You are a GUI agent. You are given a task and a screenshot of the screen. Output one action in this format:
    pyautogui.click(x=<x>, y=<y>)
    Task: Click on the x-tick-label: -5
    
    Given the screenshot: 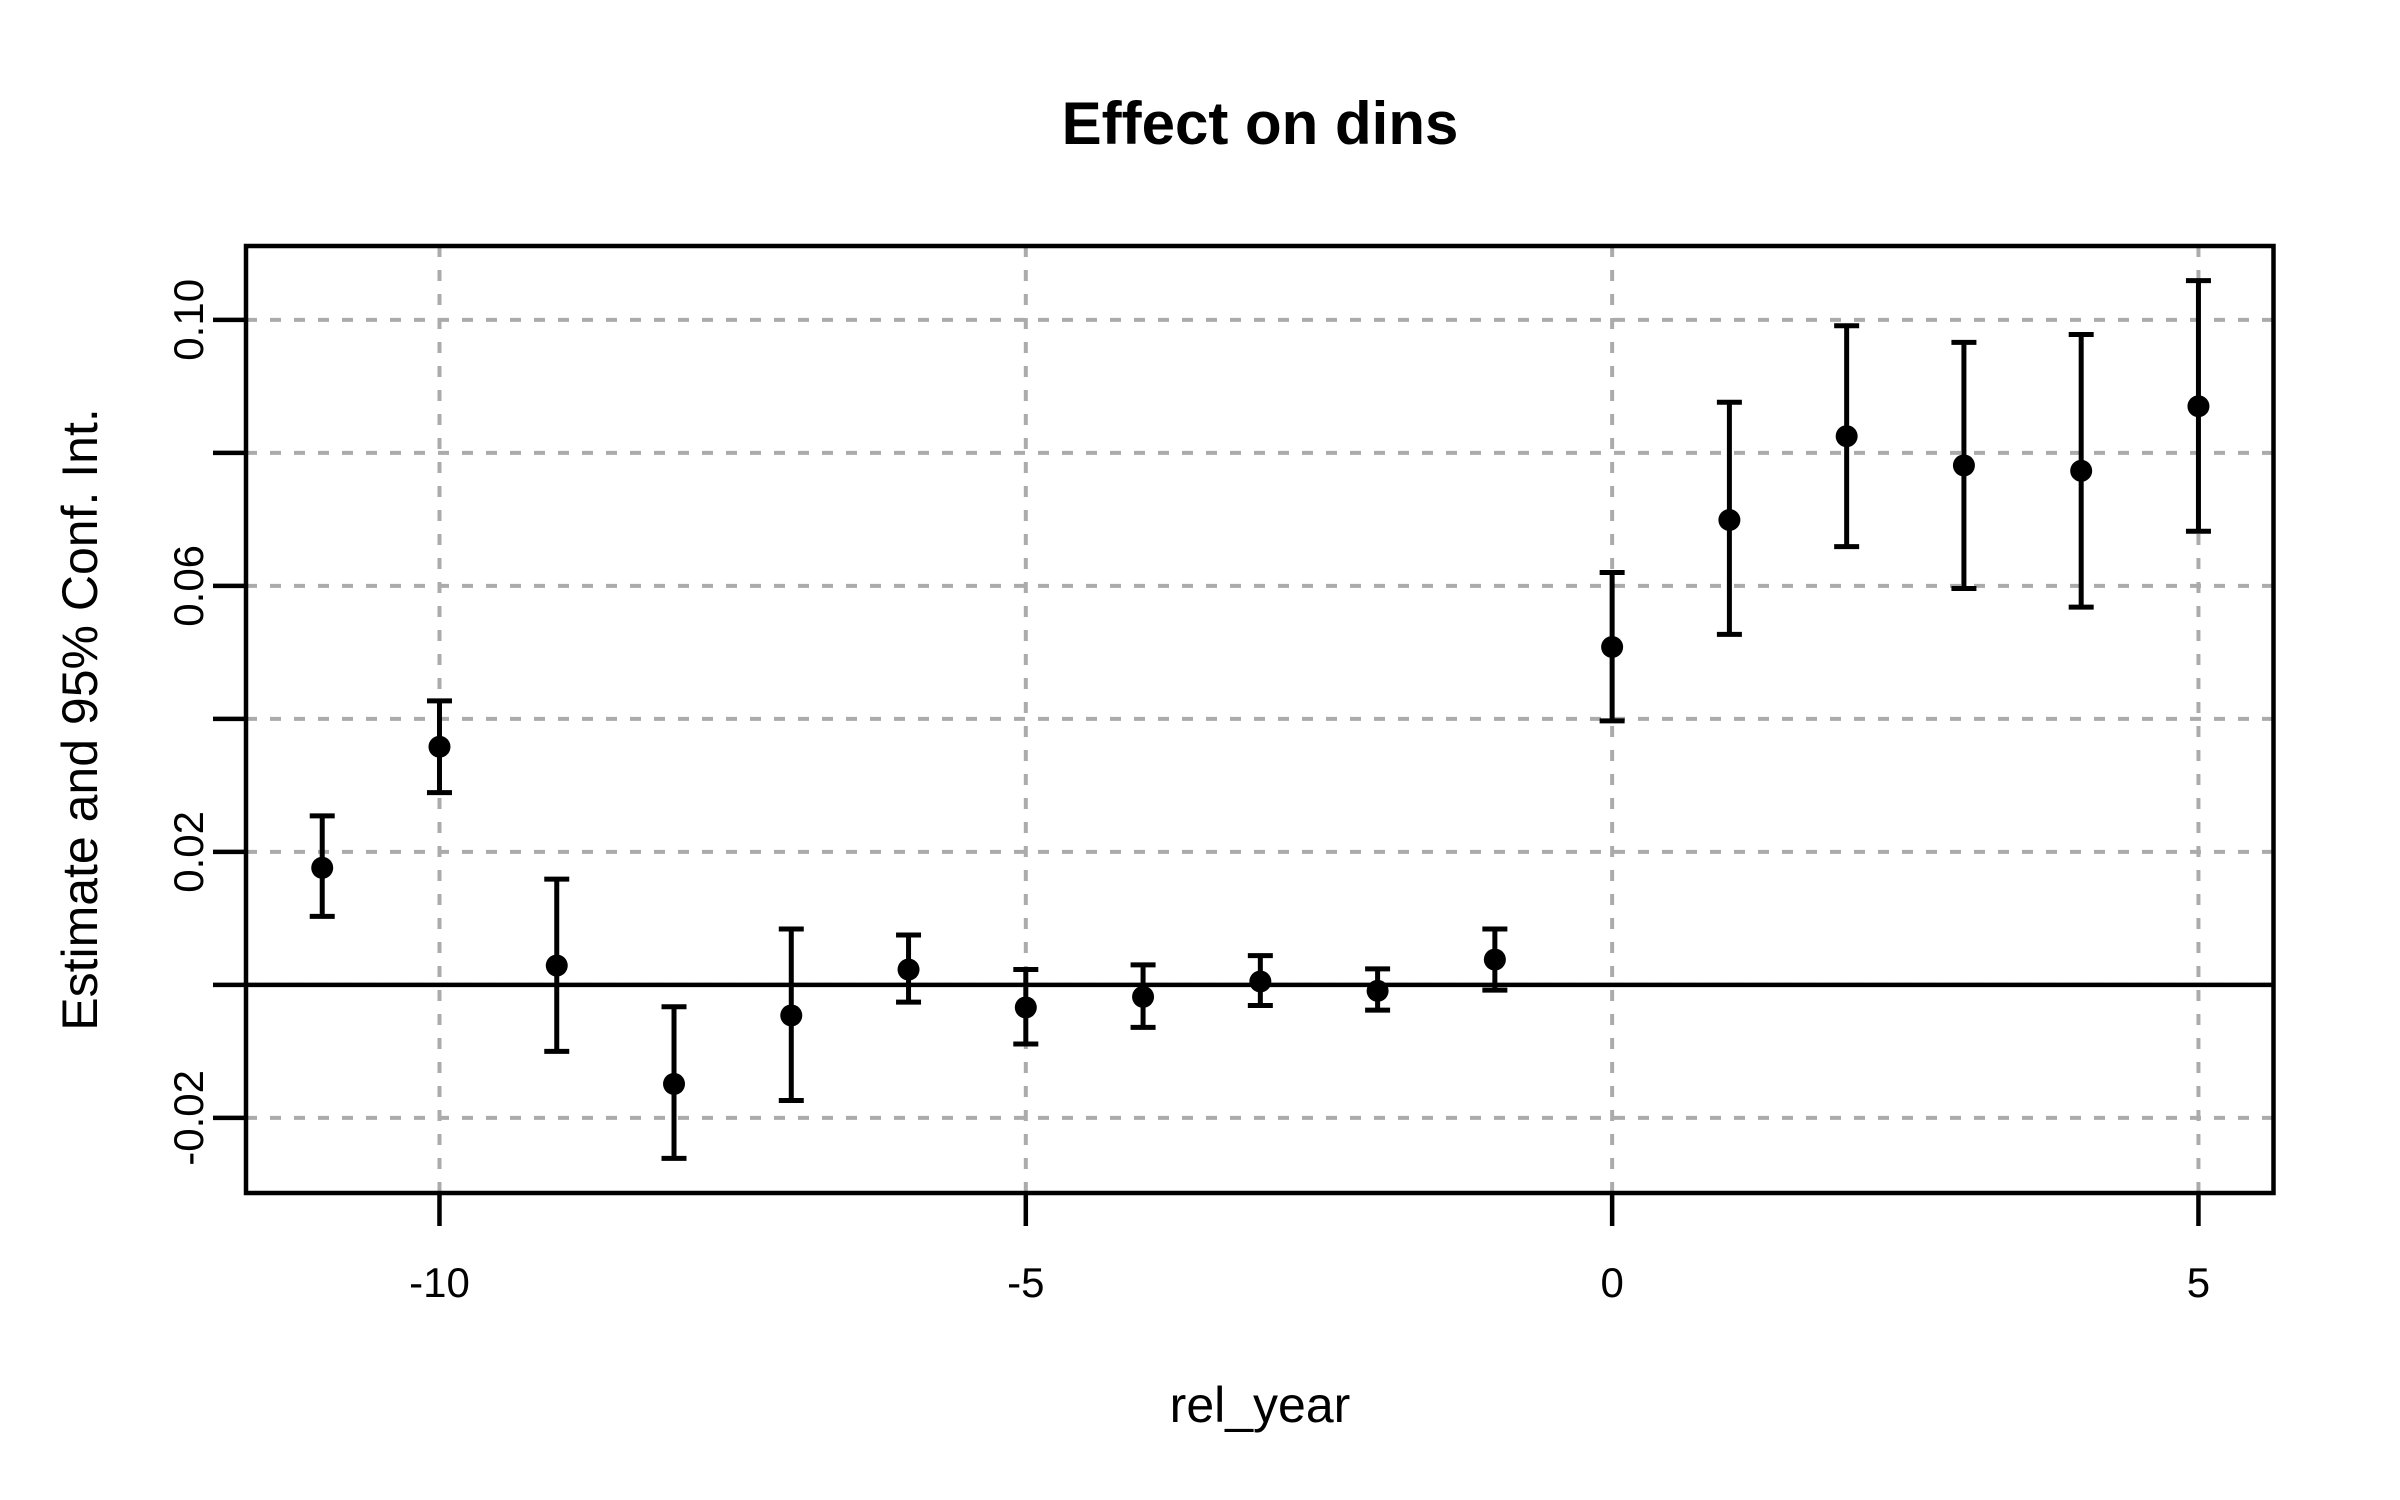 What is the action you would take?
    pyautogui.click(x=1025, y=1282)
    